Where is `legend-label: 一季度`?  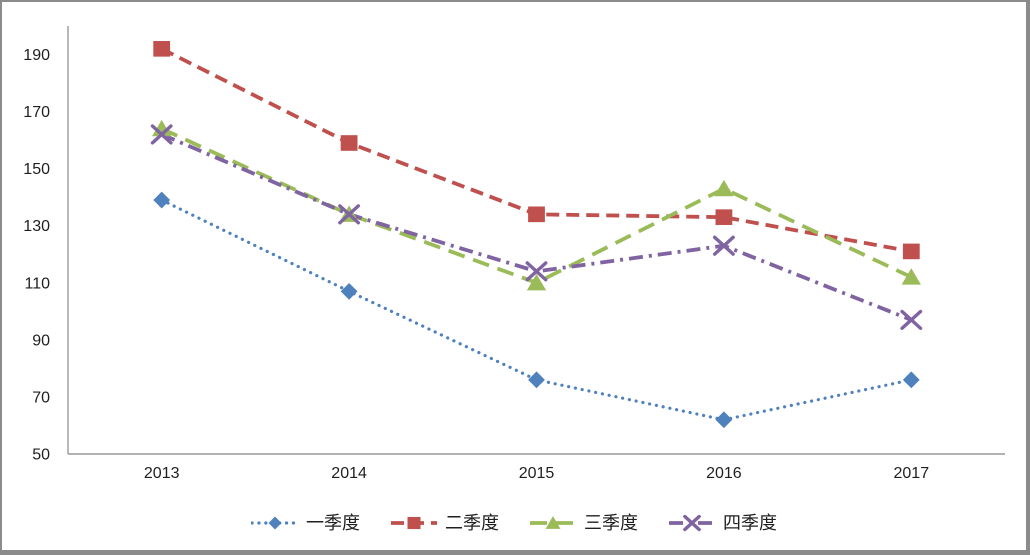
legend-label: 一季度 is located at coordinates (333, 523).